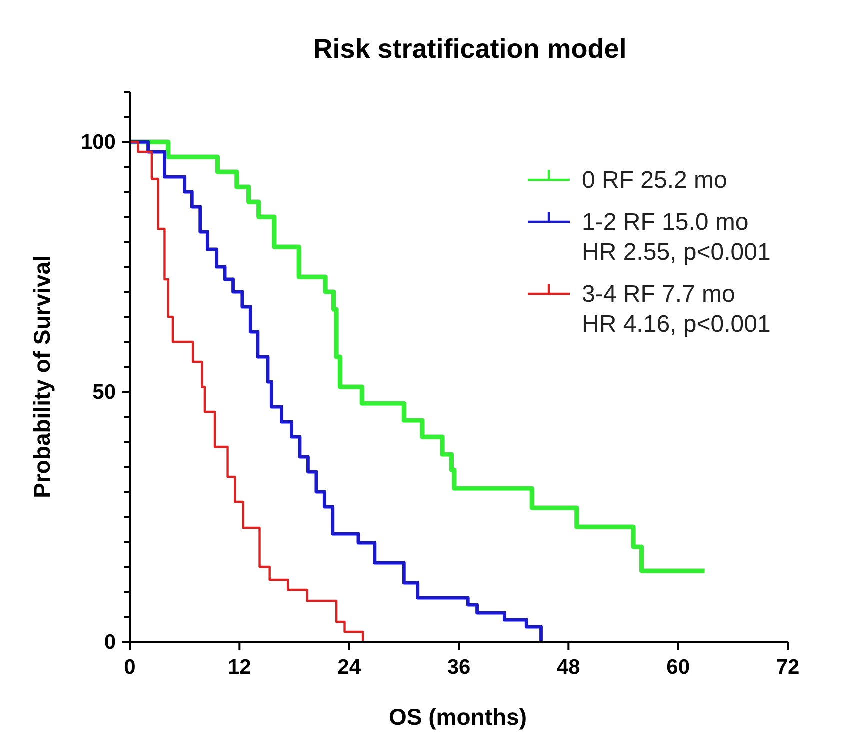  Describe the element at coordinates (240, 667) in the screenshot. I see `x-tick-label: 12` at that location.